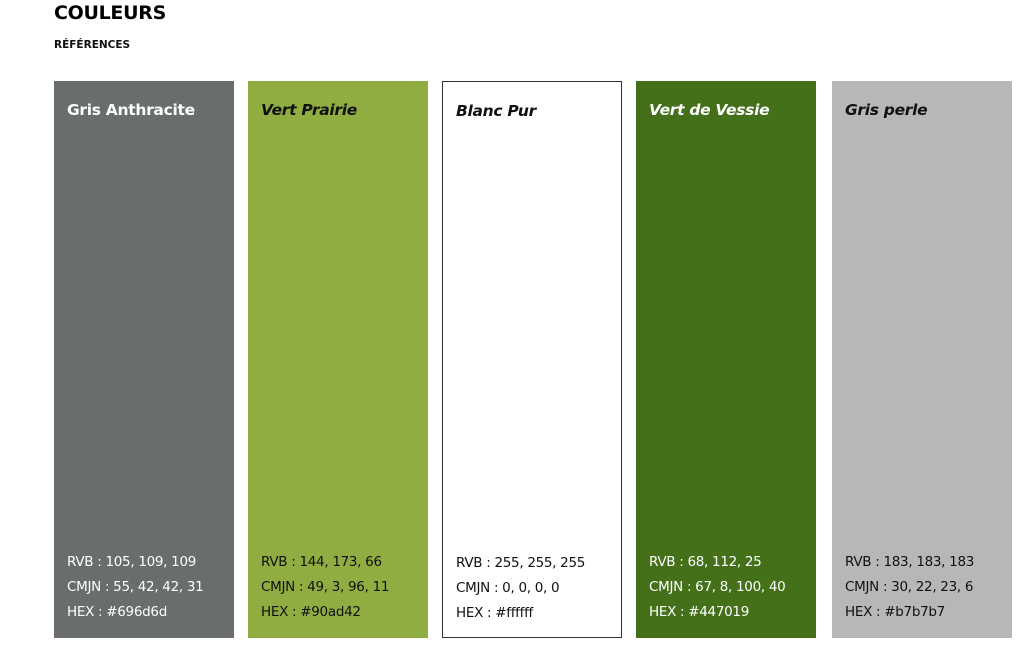 The height and width of the screenshot is (650, 1024). Describe the element at coordinates (496, 111) in the screenshot. I see `swatch-name: Blanc Pur` at that location.